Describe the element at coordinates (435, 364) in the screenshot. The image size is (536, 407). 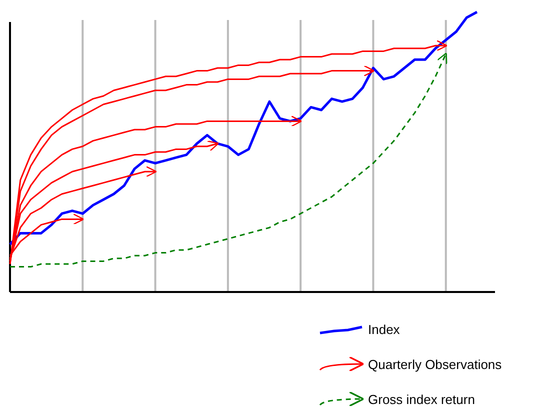
I see `legend-label: Quarterly Observations` at that location.